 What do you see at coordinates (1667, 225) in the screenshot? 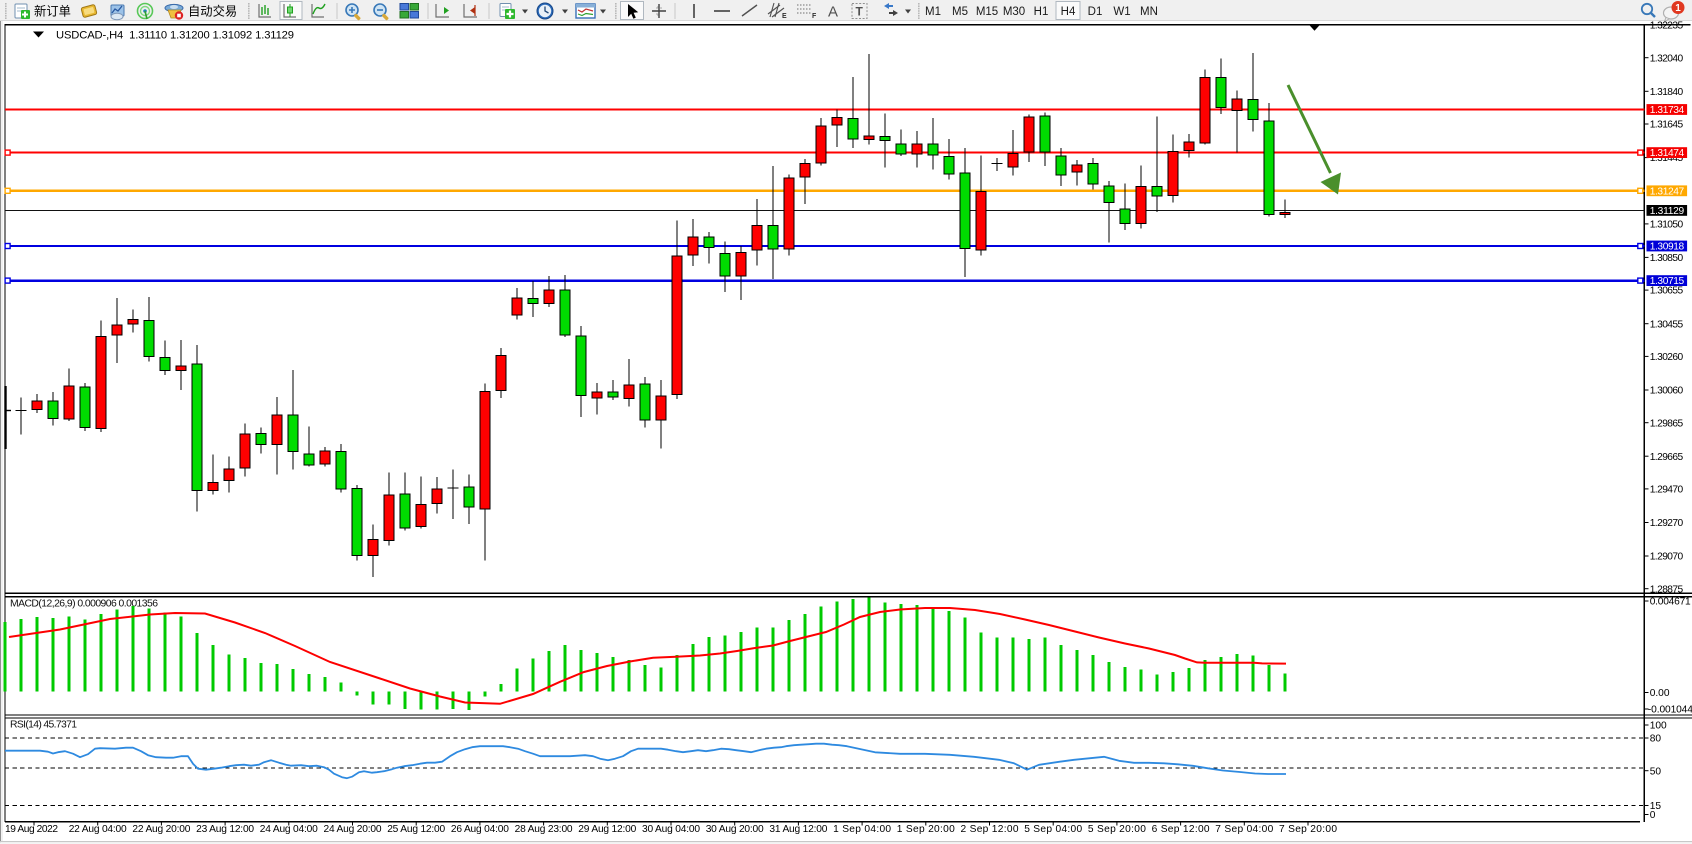
I see `svg-text: 1.31050` at bounding box center [1667, 225].